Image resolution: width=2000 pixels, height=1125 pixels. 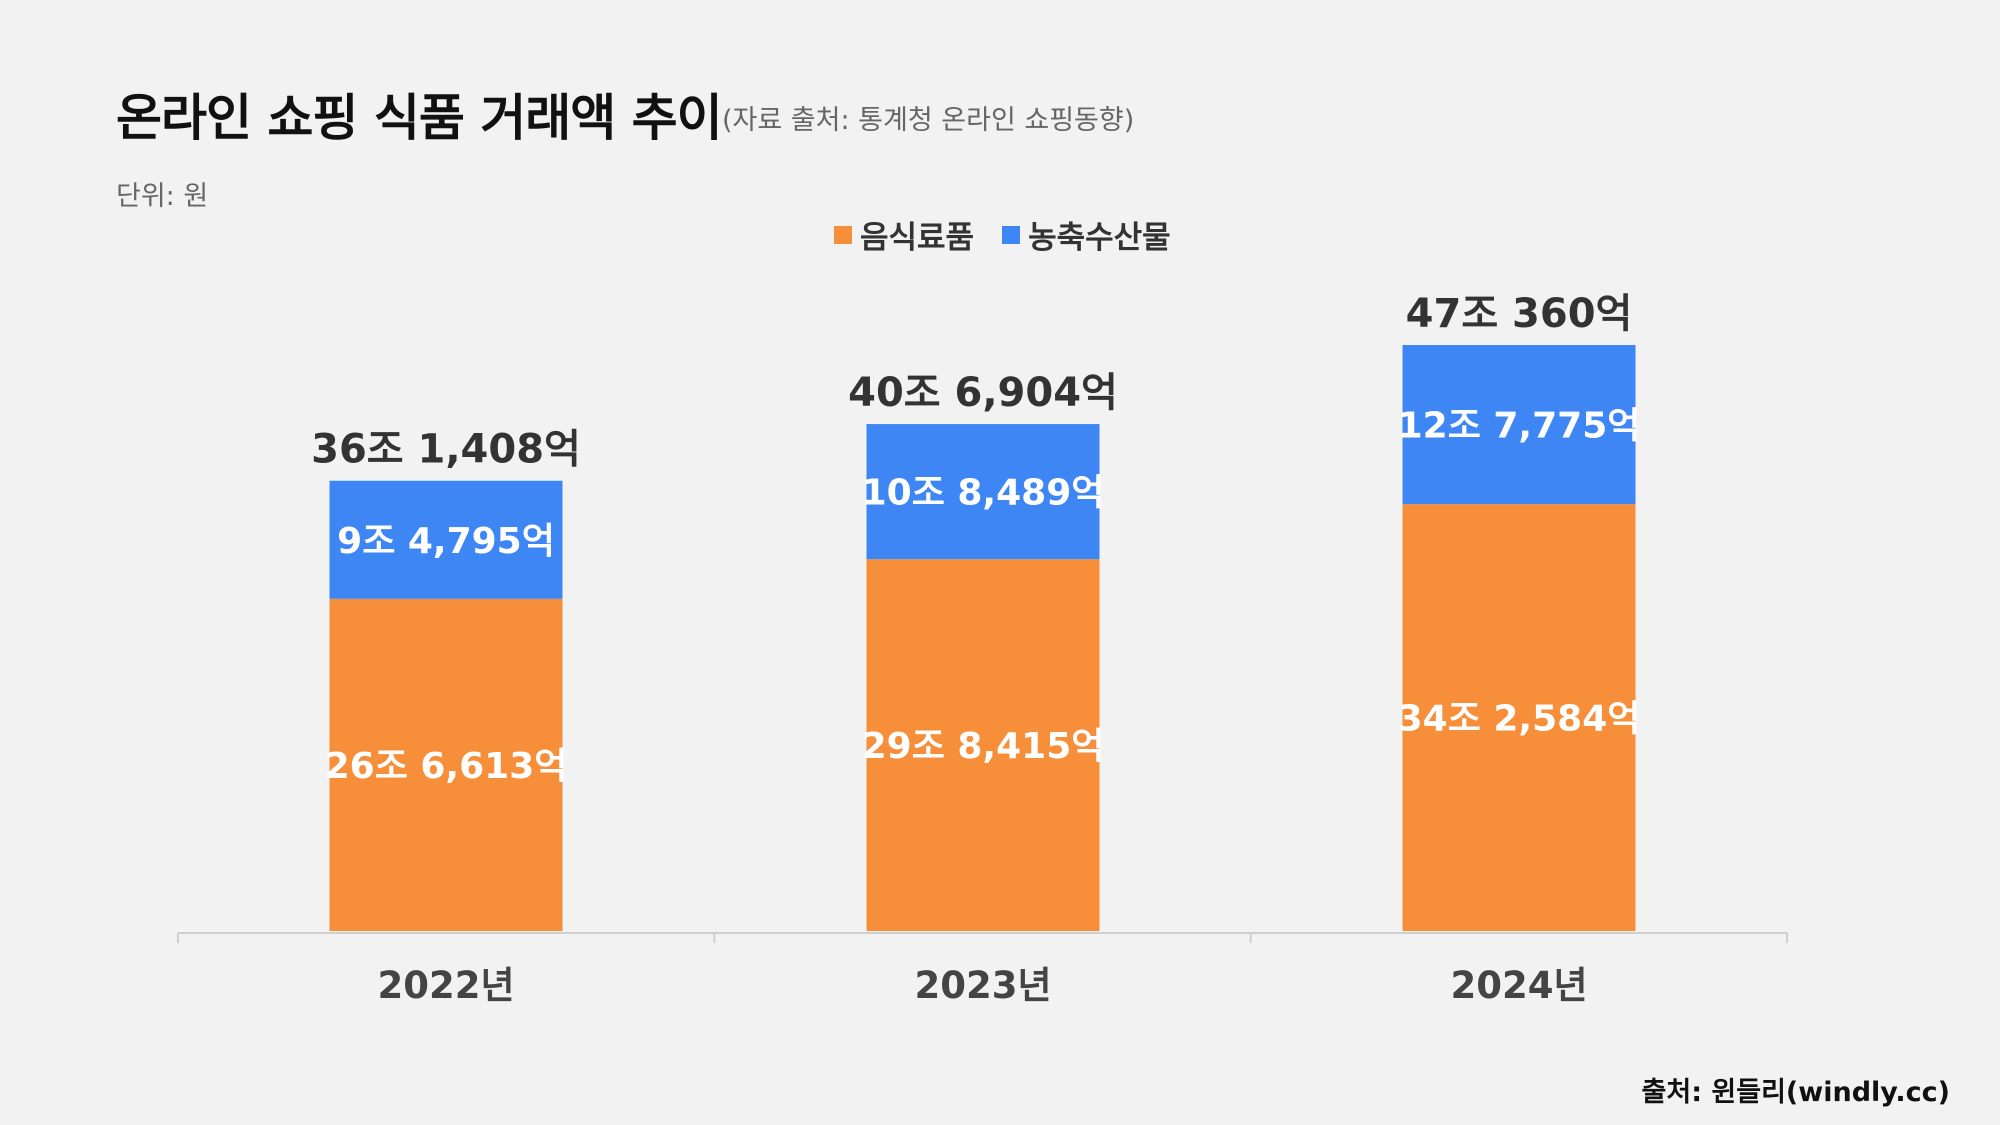 I want to click on legend-item-food: 음식료품, so click(x=904, y=234).